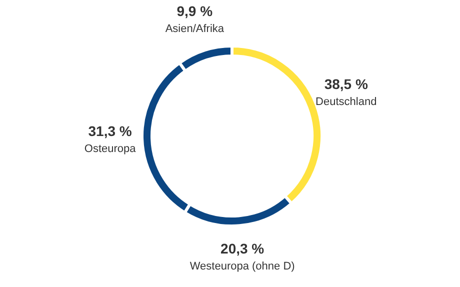  I want to click on slice-label: Deutschland, so click(346, 102).